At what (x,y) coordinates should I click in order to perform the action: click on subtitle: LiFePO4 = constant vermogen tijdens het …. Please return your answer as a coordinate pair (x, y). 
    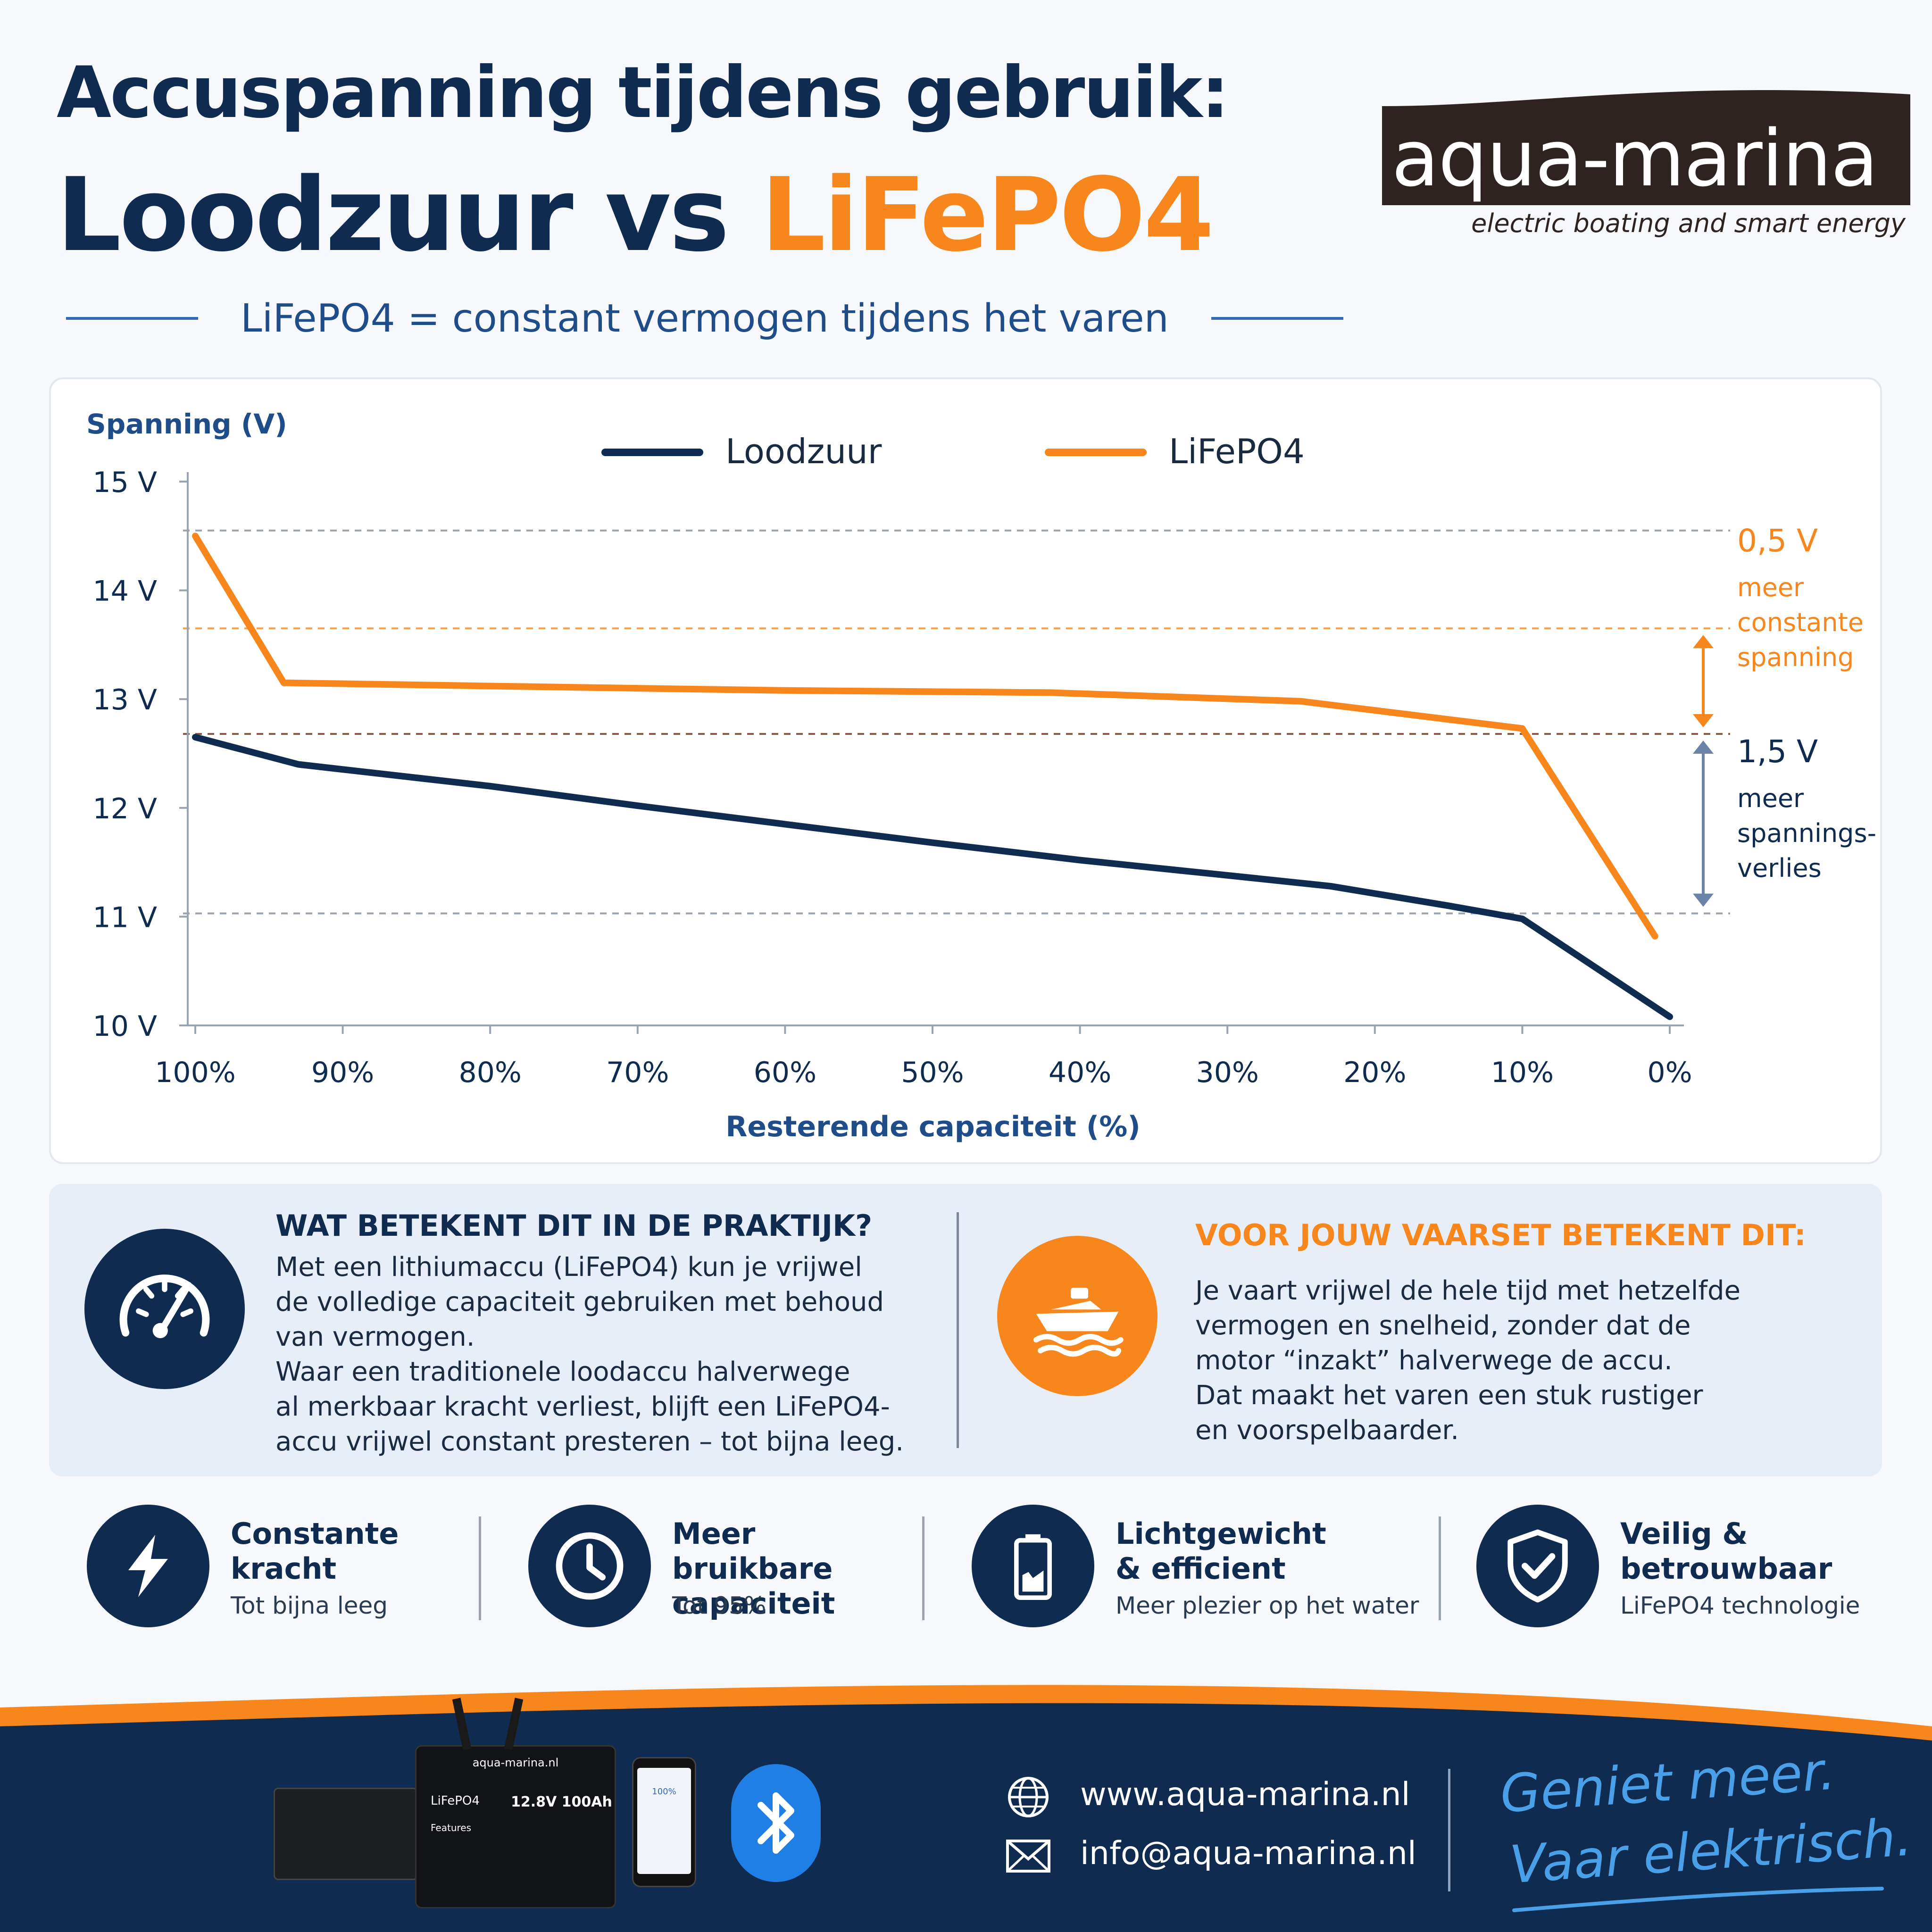
    Looking at the image, I should click on (705, 318).